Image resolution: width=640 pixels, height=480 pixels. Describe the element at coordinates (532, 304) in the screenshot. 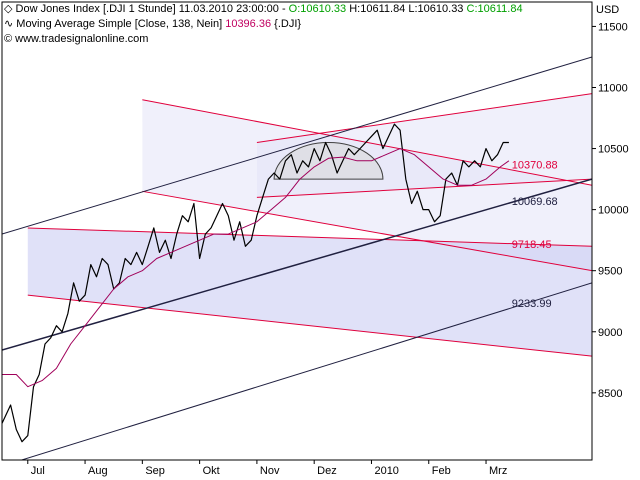

I see `channel-value-label-3: 9233.99` at that location.